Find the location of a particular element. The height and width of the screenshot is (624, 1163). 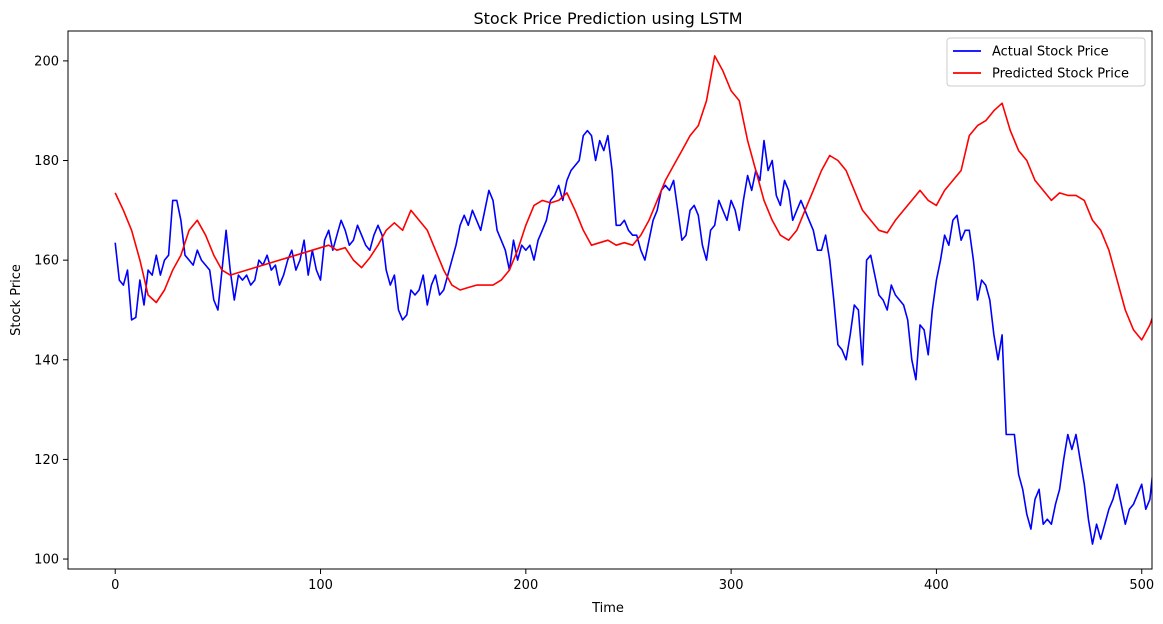

legend-label-1: Predicted Stock Price is located at coordinates (1060, 74).